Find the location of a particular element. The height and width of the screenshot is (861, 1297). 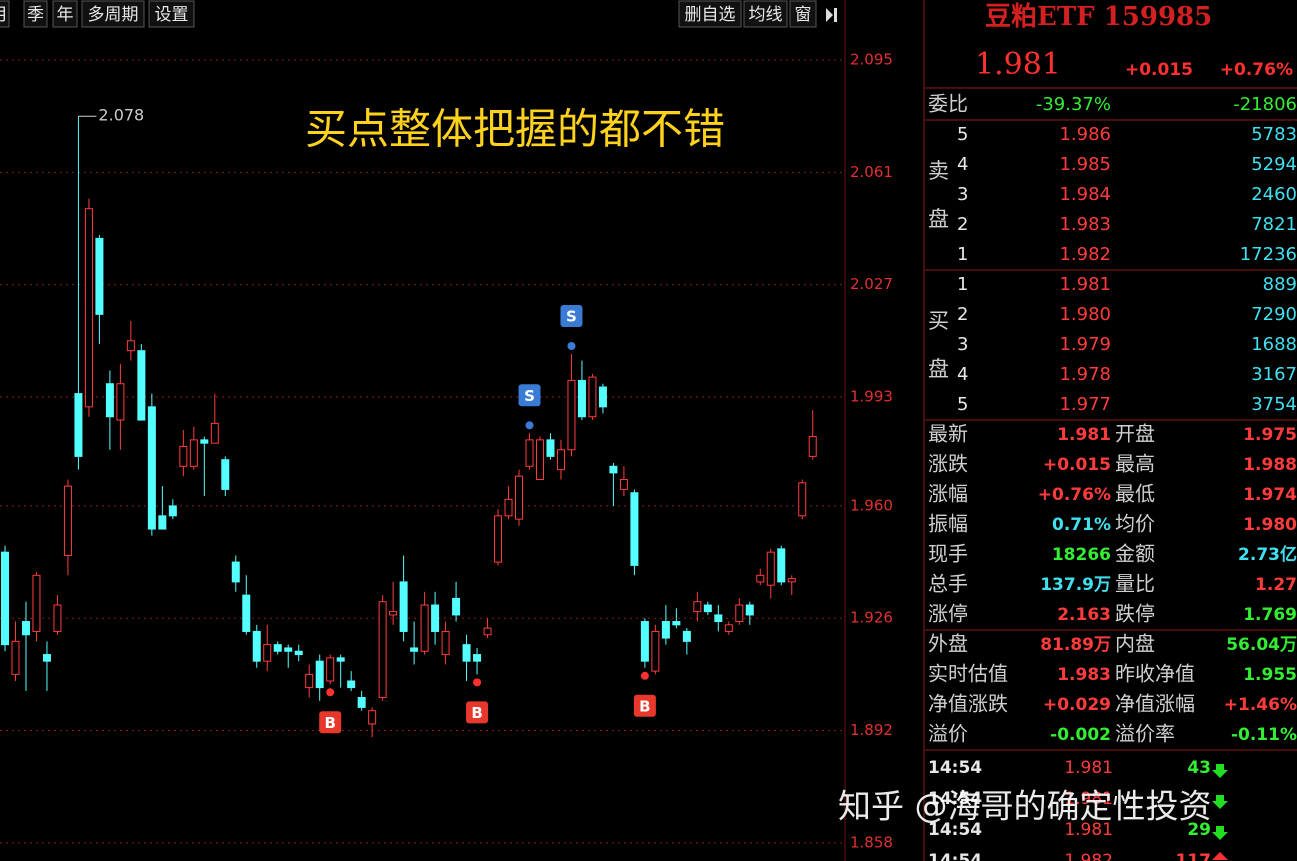

level: 3 is located at coordinates (962, 194).